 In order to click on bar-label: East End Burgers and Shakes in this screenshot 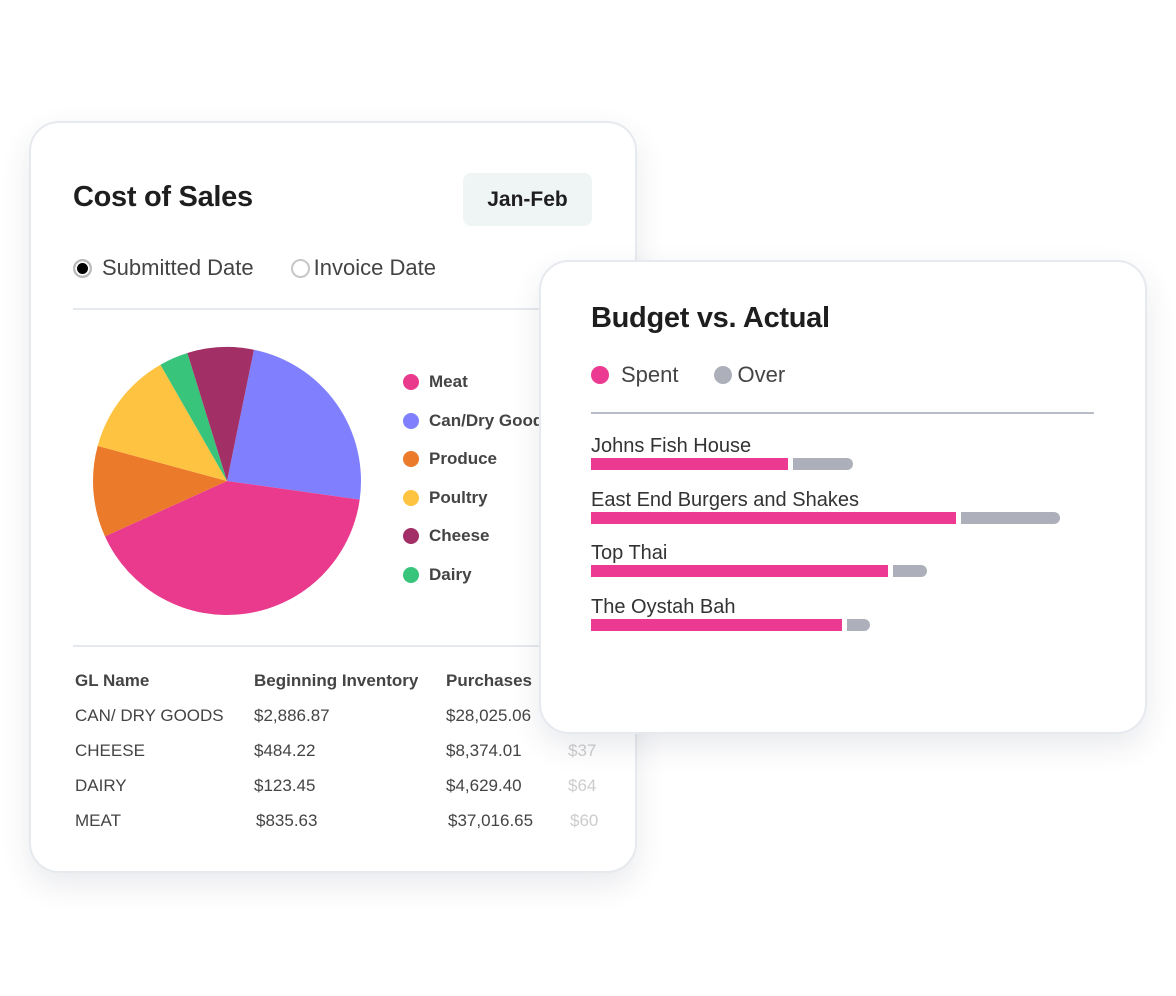, I will do `click(725, 499)`.